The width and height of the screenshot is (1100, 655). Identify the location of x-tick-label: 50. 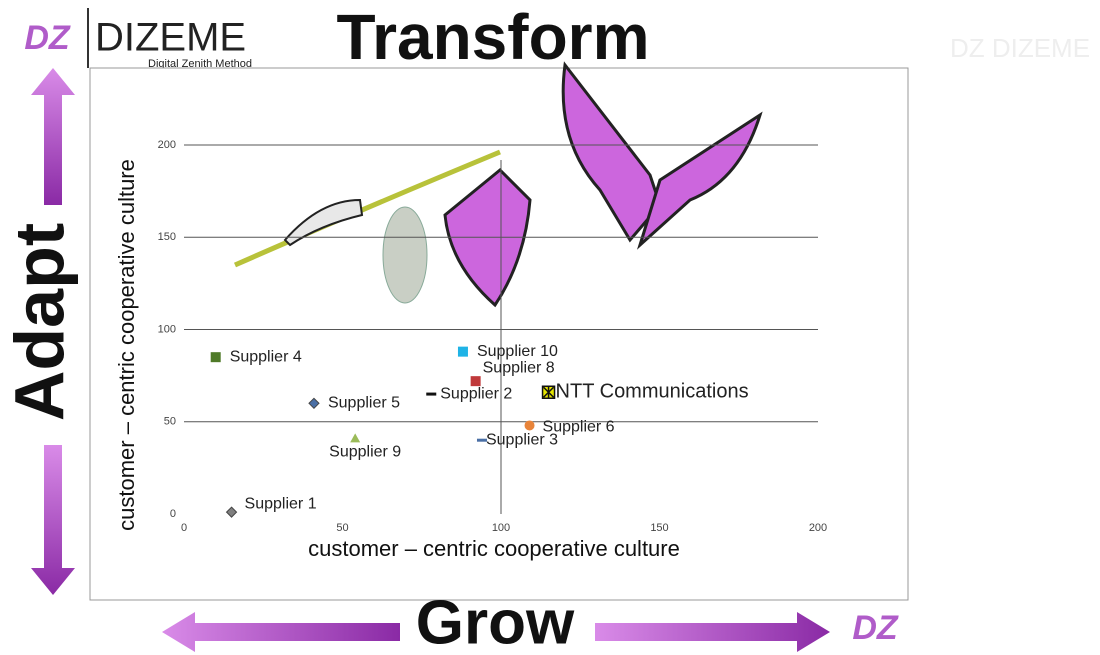
(342, 528).